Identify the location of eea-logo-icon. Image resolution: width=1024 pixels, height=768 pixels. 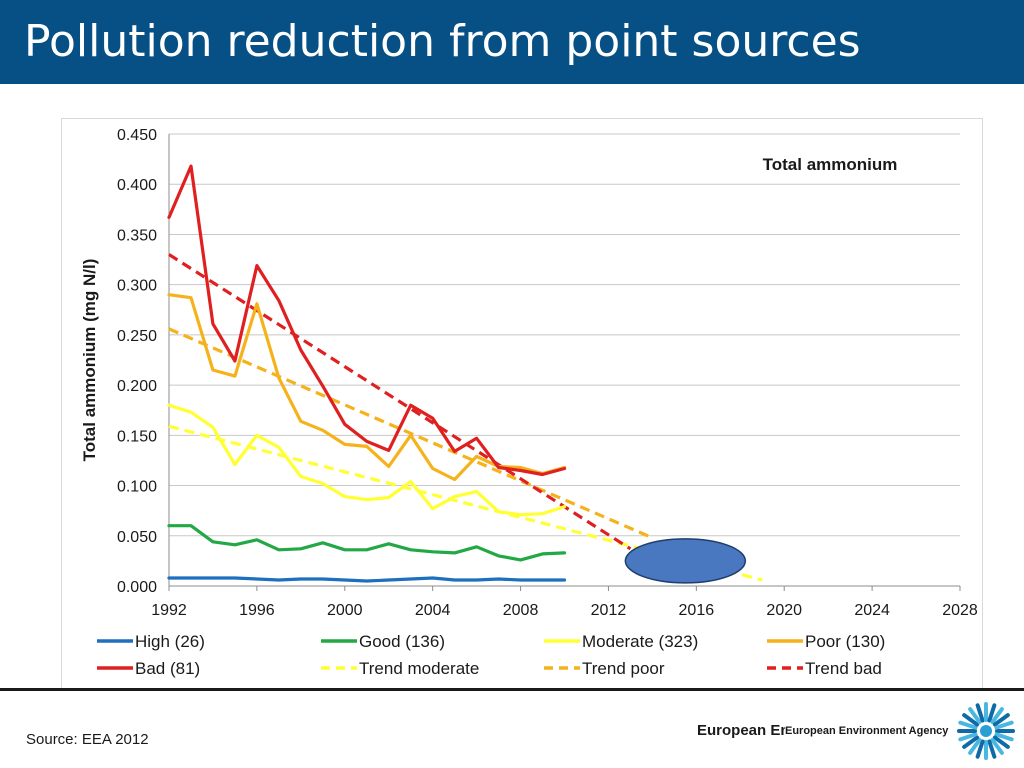
(986, 731).